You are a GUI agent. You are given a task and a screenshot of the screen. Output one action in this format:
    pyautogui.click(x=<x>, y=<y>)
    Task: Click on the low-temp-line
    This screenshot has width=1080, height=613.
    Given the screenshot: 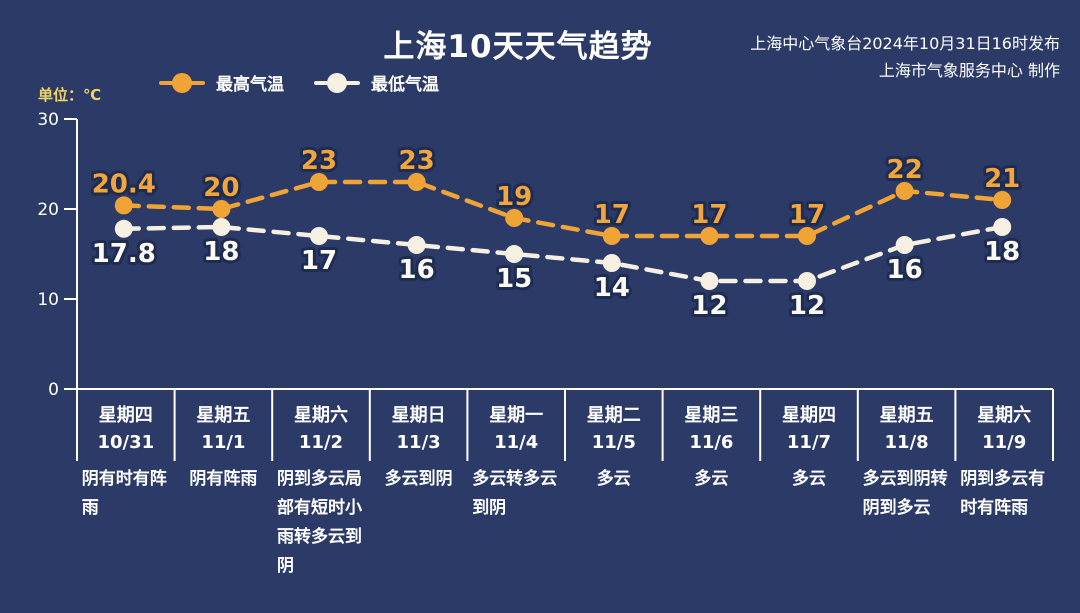 What is the action you would take?
    pyautogui.click(x=563, y=254)
    